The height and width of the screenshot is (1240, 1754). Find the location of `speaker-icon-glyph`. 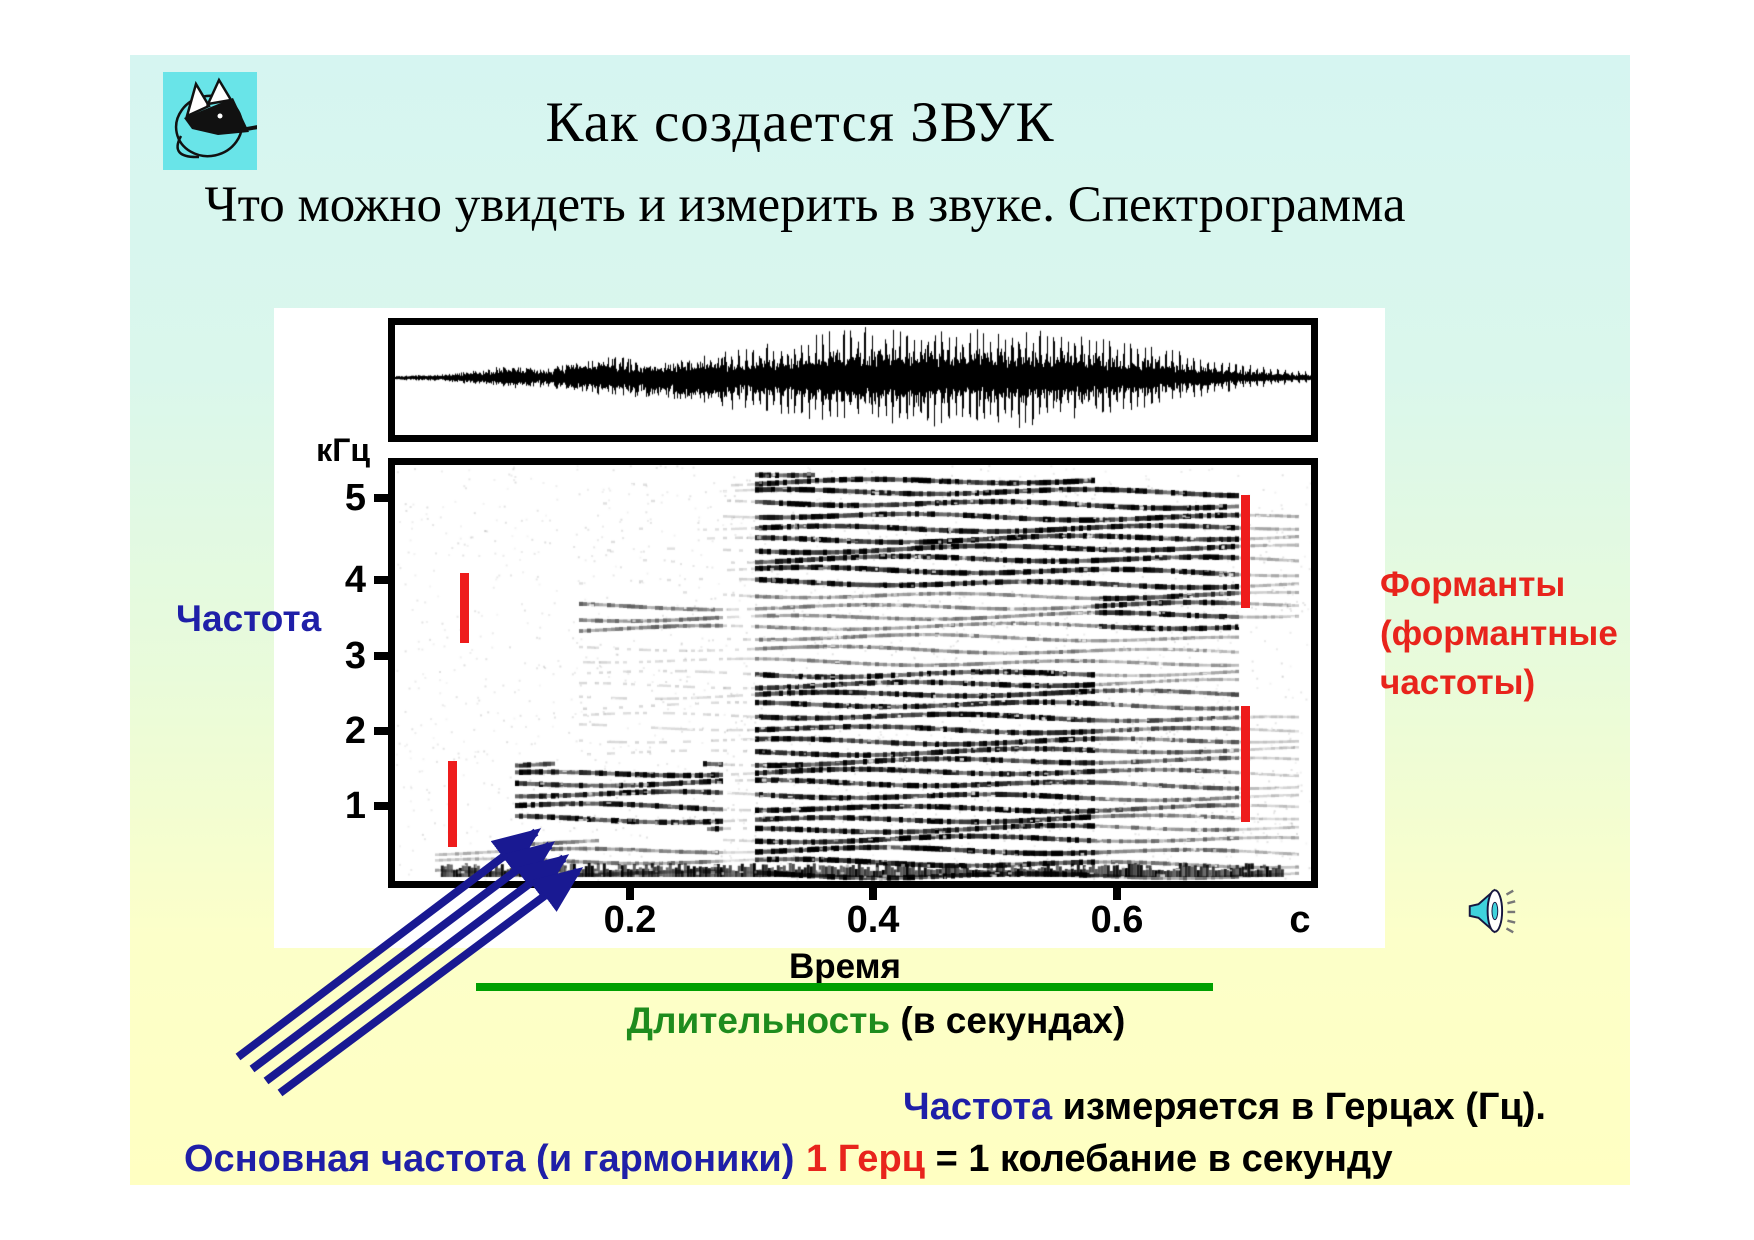

speaker-icon-glyph is located at coordinates (1492, 911).